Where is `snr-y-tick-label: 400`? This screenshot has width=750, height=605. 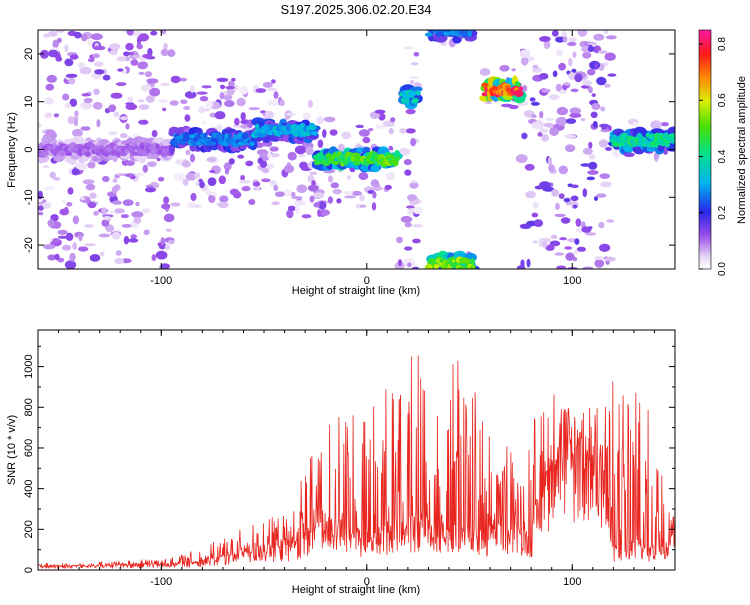
snr-y-tick-label: 400 is located at coordinates (29, 488).